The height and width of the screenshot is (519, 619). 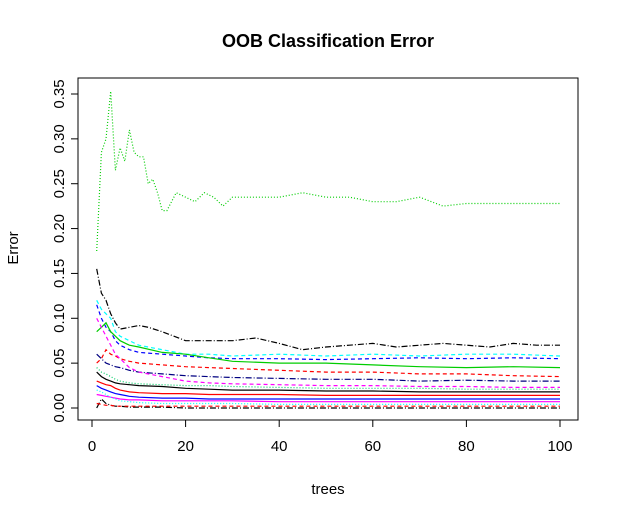 I want to click on x-tick-label: 60, so click(x=372, y=446).